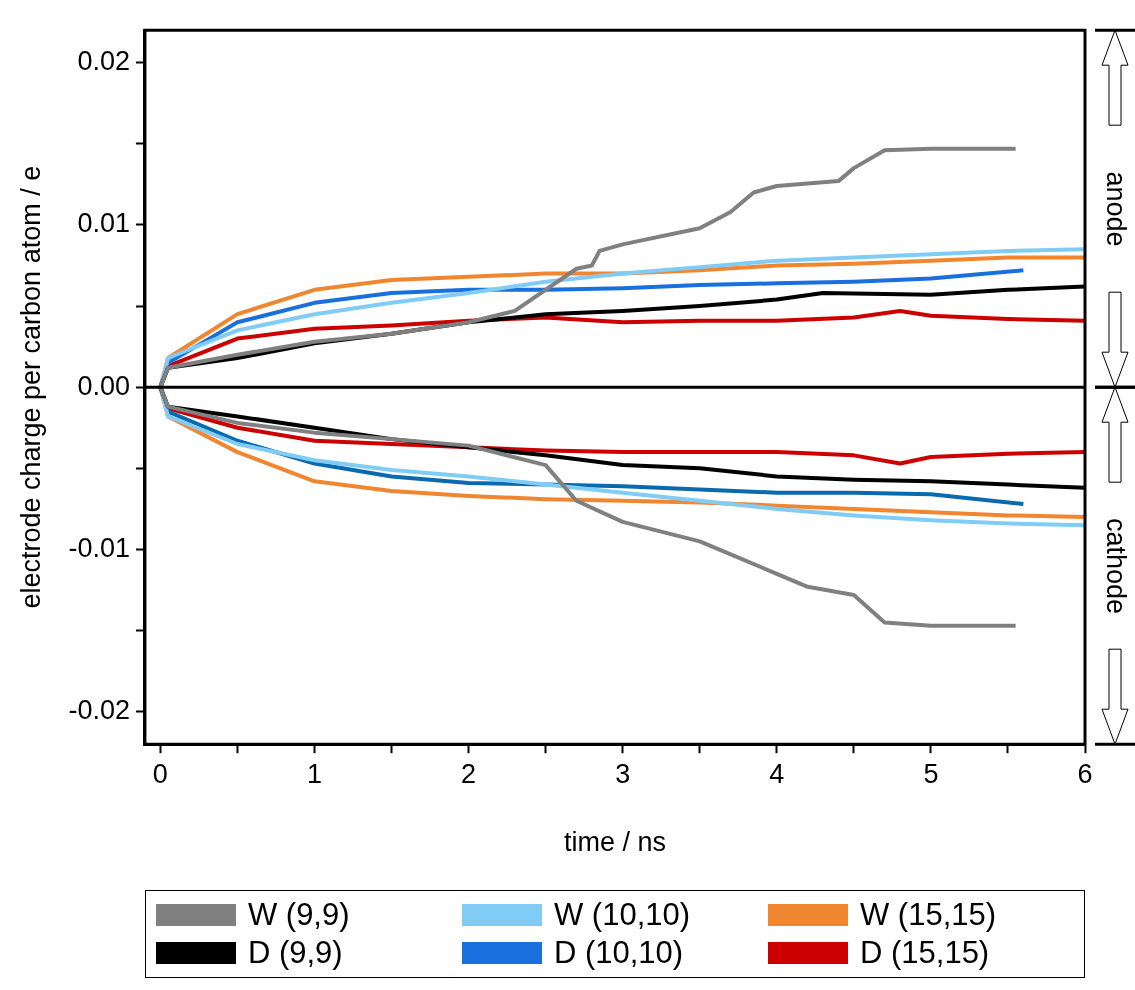 This screenshot has height=990, width=1135. Describe the element at coordinates (924, 953) in the screenshot. I see `legend-label: D (15,15)` at that location.